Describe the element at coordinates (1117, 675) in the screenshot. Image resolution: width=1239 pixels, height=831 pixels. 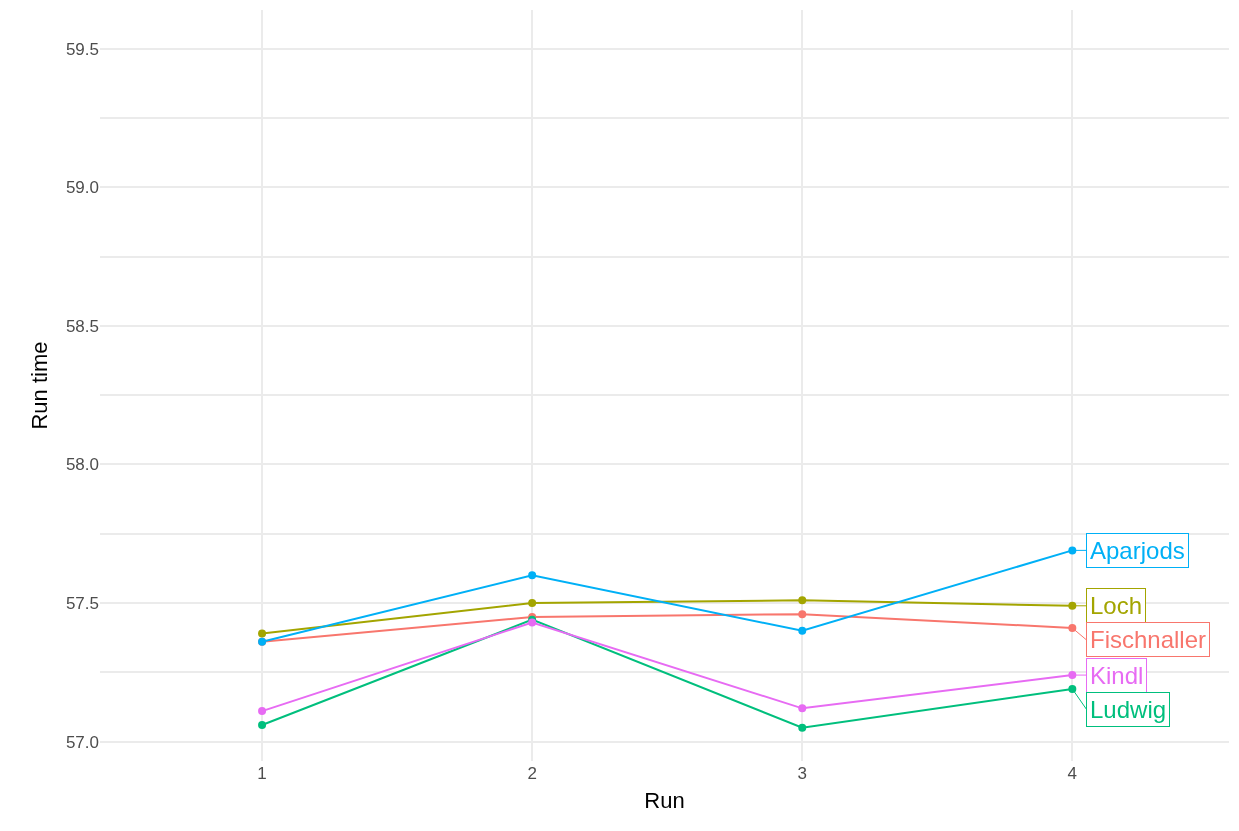
I see `legend-label: Kindl` at that location.